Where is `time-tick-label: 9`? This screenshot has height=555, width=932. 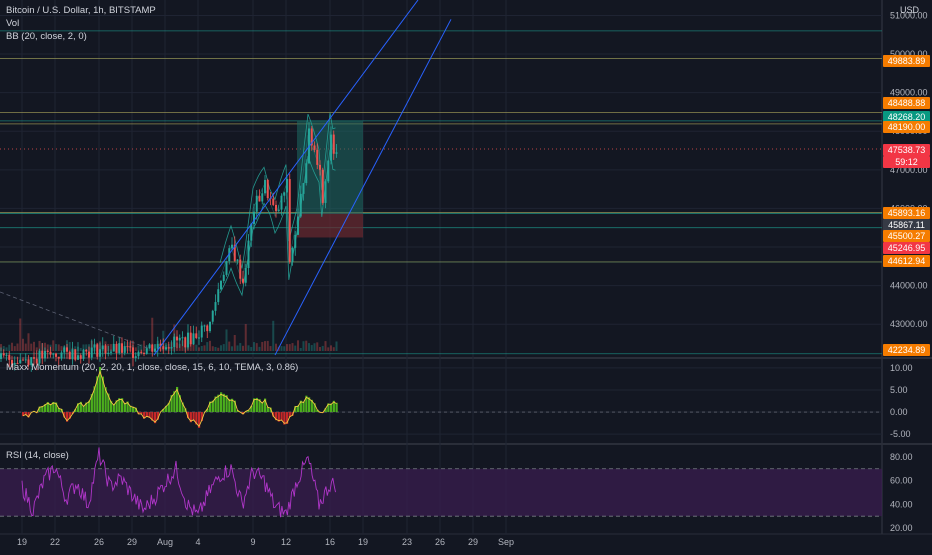 time-tick-label: 9 is located at coordinates (252, 542).